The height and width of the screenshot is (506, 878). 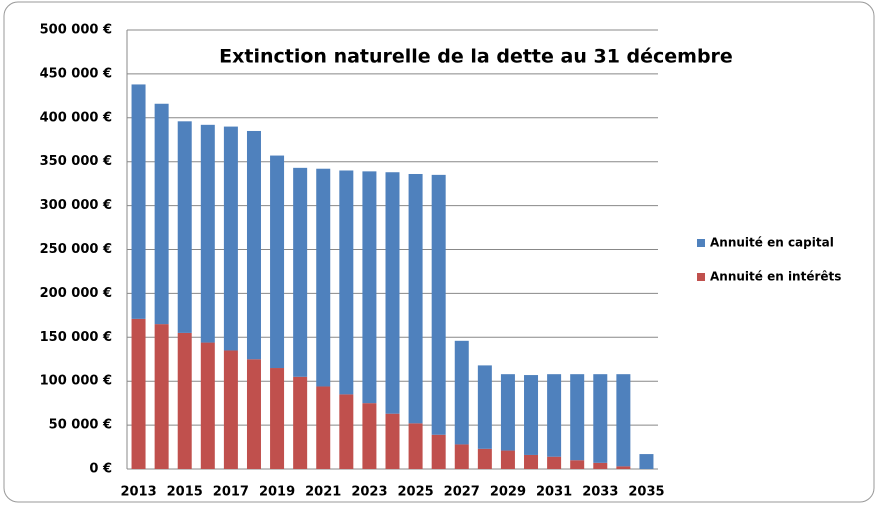 What do you see at coordinates (76, 73) in the screenshot?
I see `y-tick-label: 450 000 €` at bounding box center [76, 73].